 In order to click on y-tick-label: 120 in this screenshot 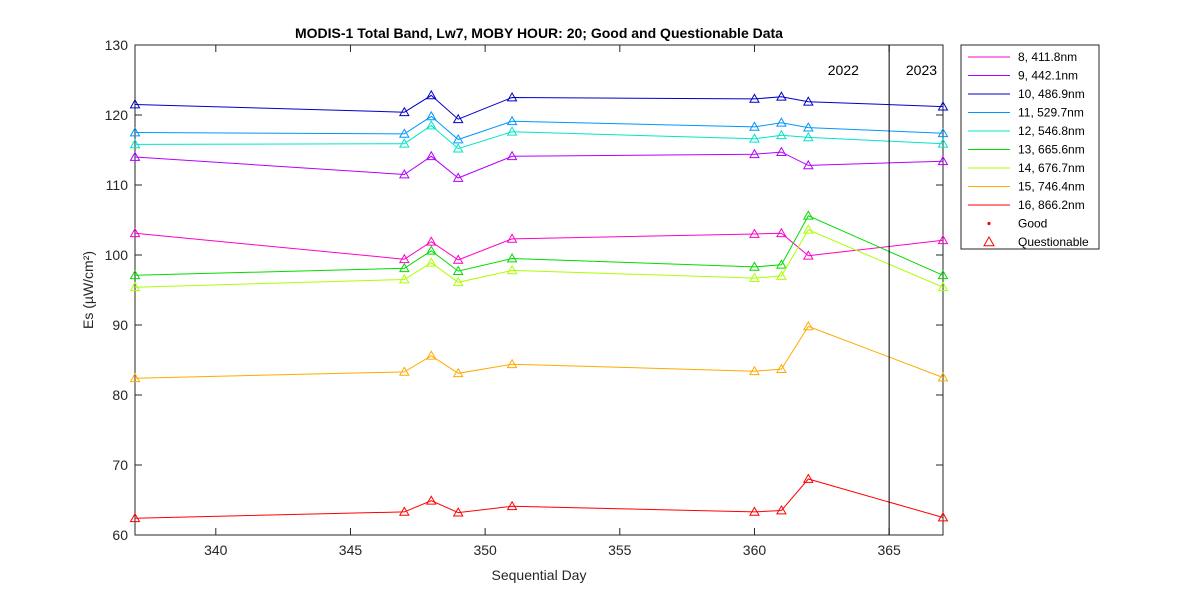, I will do `click(117, 115)`.